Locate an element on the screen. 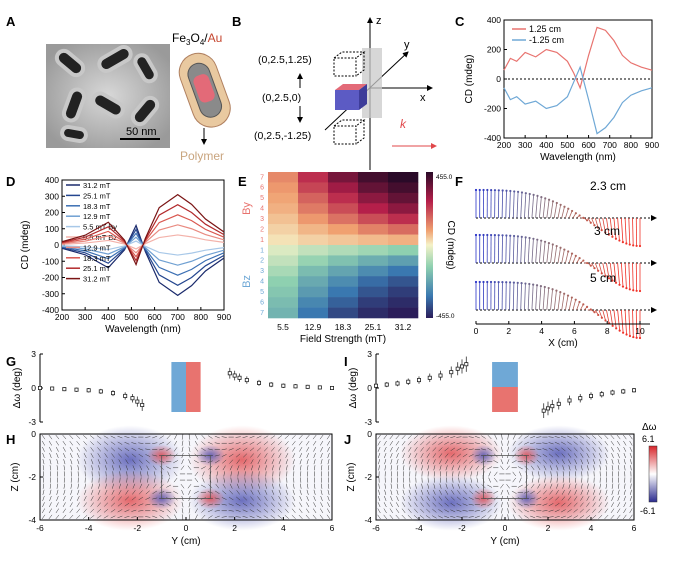 The image size is (677, 568). z-axis-label: z is located at coordinates (379, 21).